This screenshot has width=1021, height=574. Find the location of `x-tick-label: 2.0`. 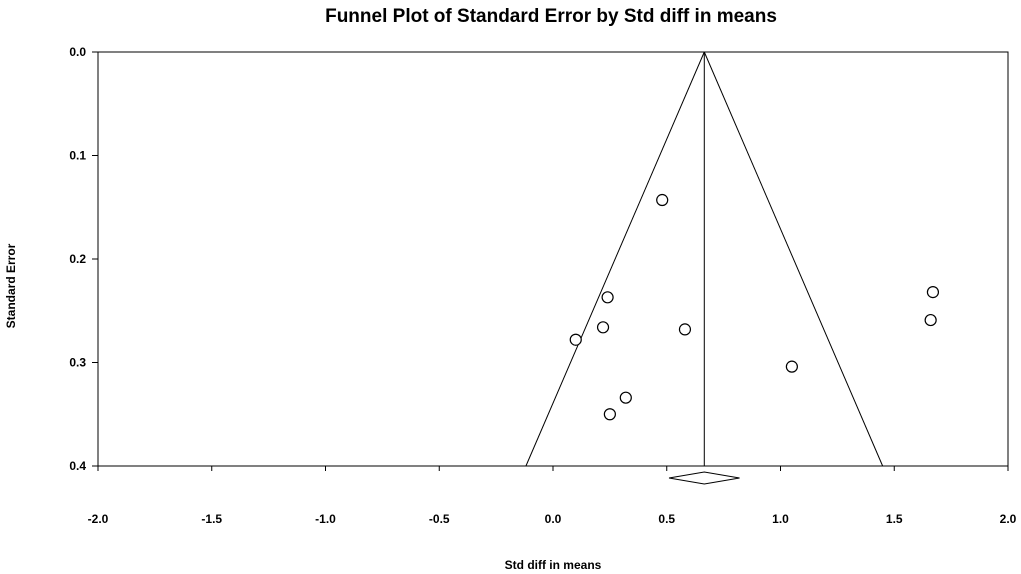

x-tick-label: 2.0 is located at coordinates (1008, 519).